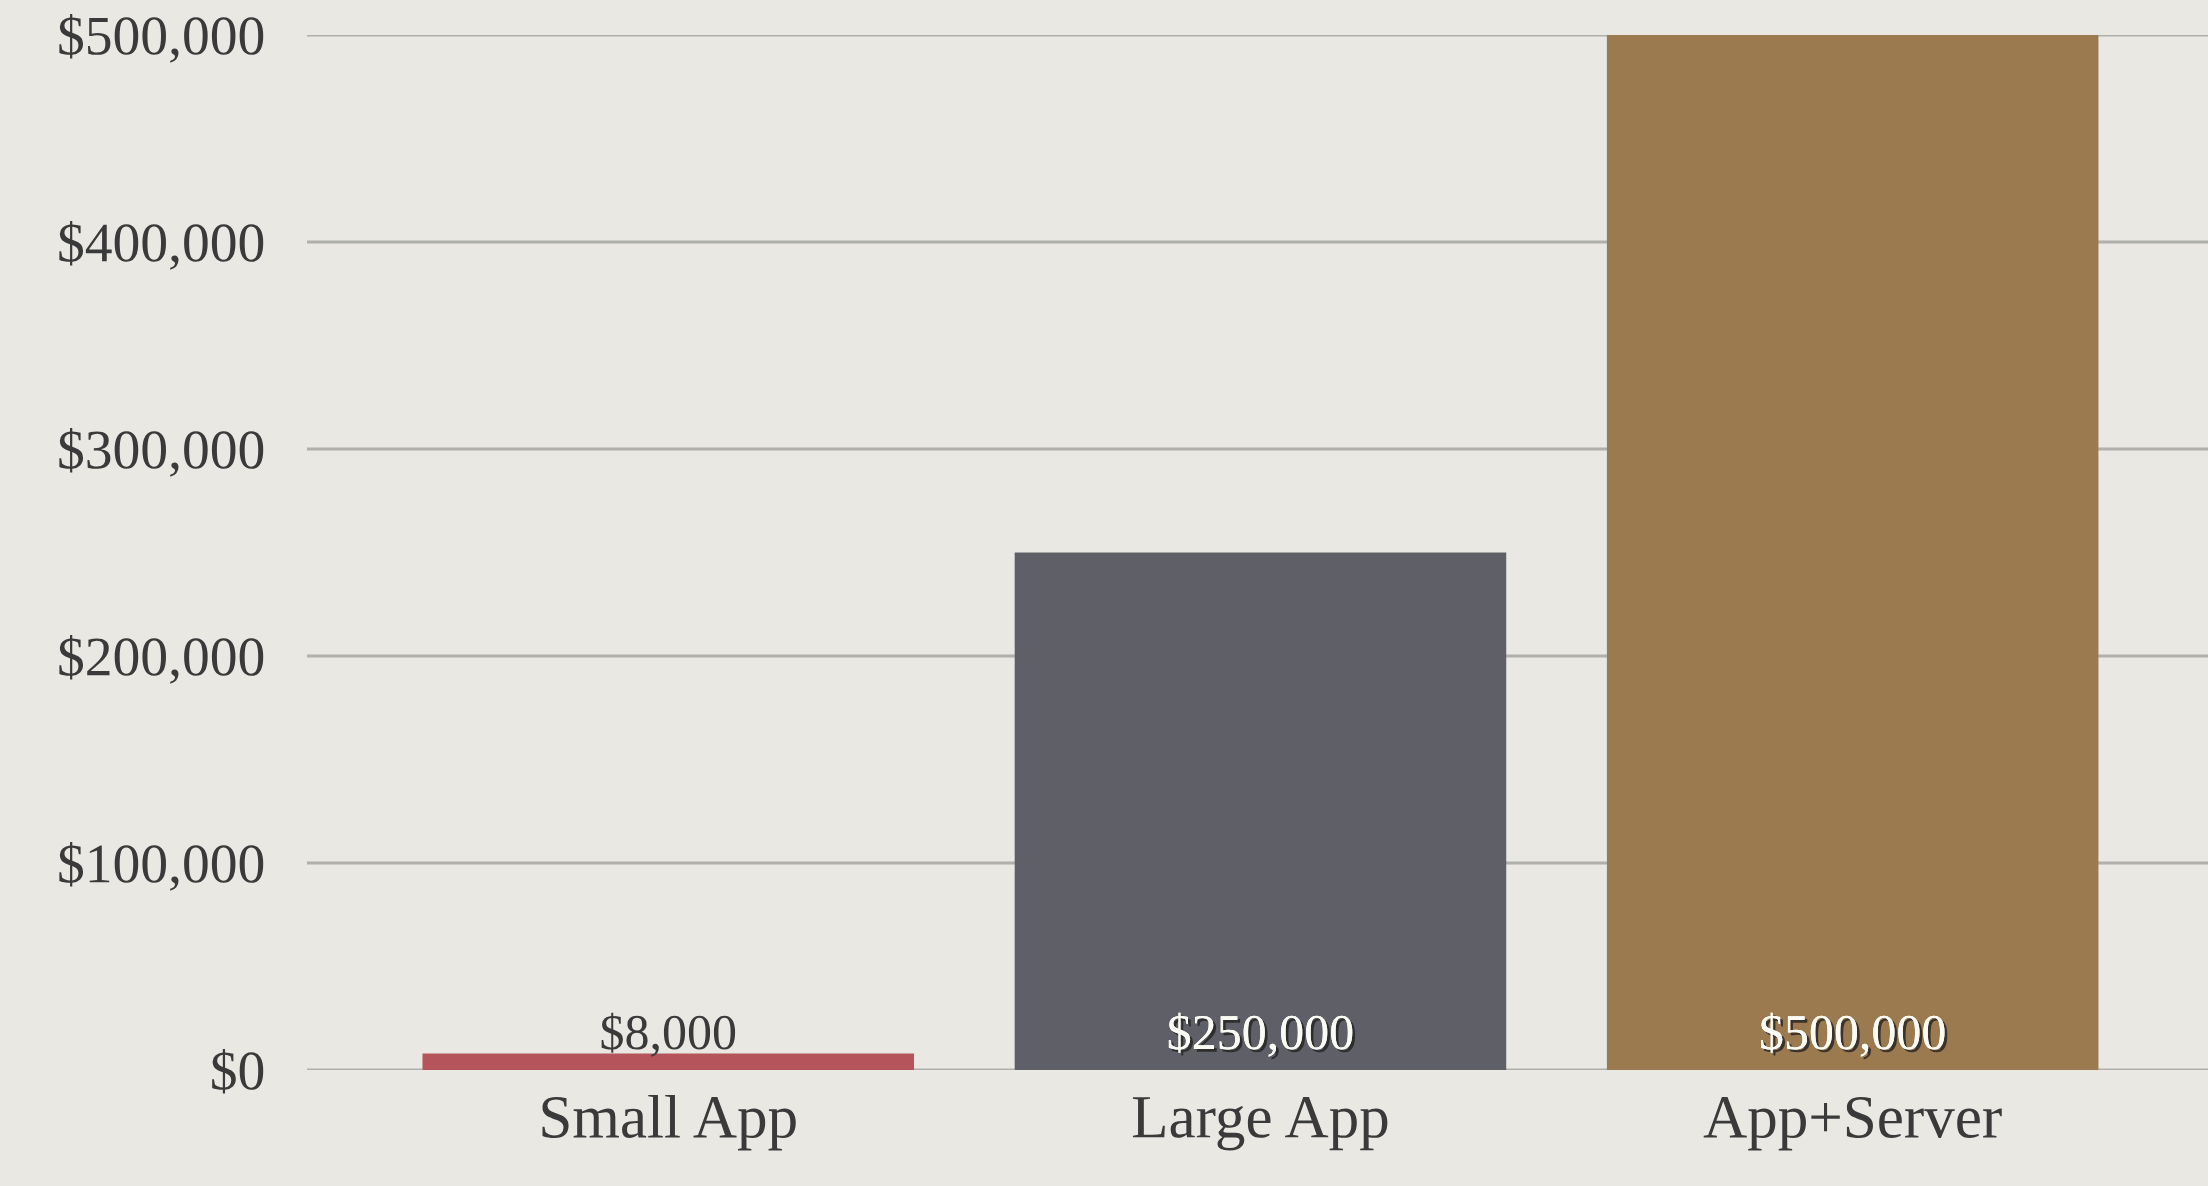 Image resolution: width=2208 pixels, height=1186 pixels. I want to click on x-tick-label: App+Server, so click(1852, 1123).